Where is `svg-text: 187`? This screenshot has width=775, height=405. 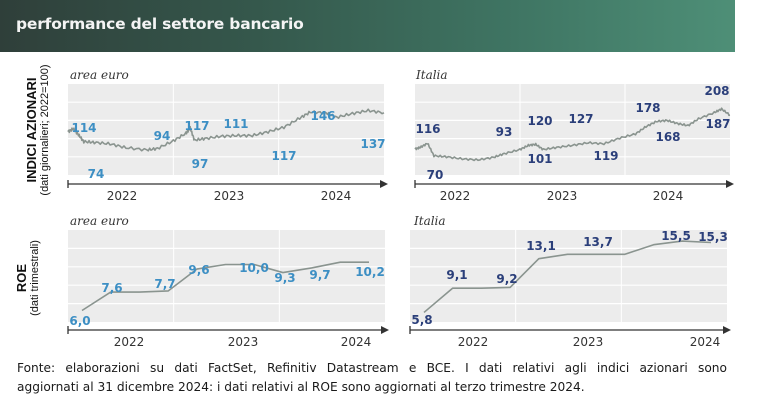 svg-text: 187 is located at coordinates (717, 124).